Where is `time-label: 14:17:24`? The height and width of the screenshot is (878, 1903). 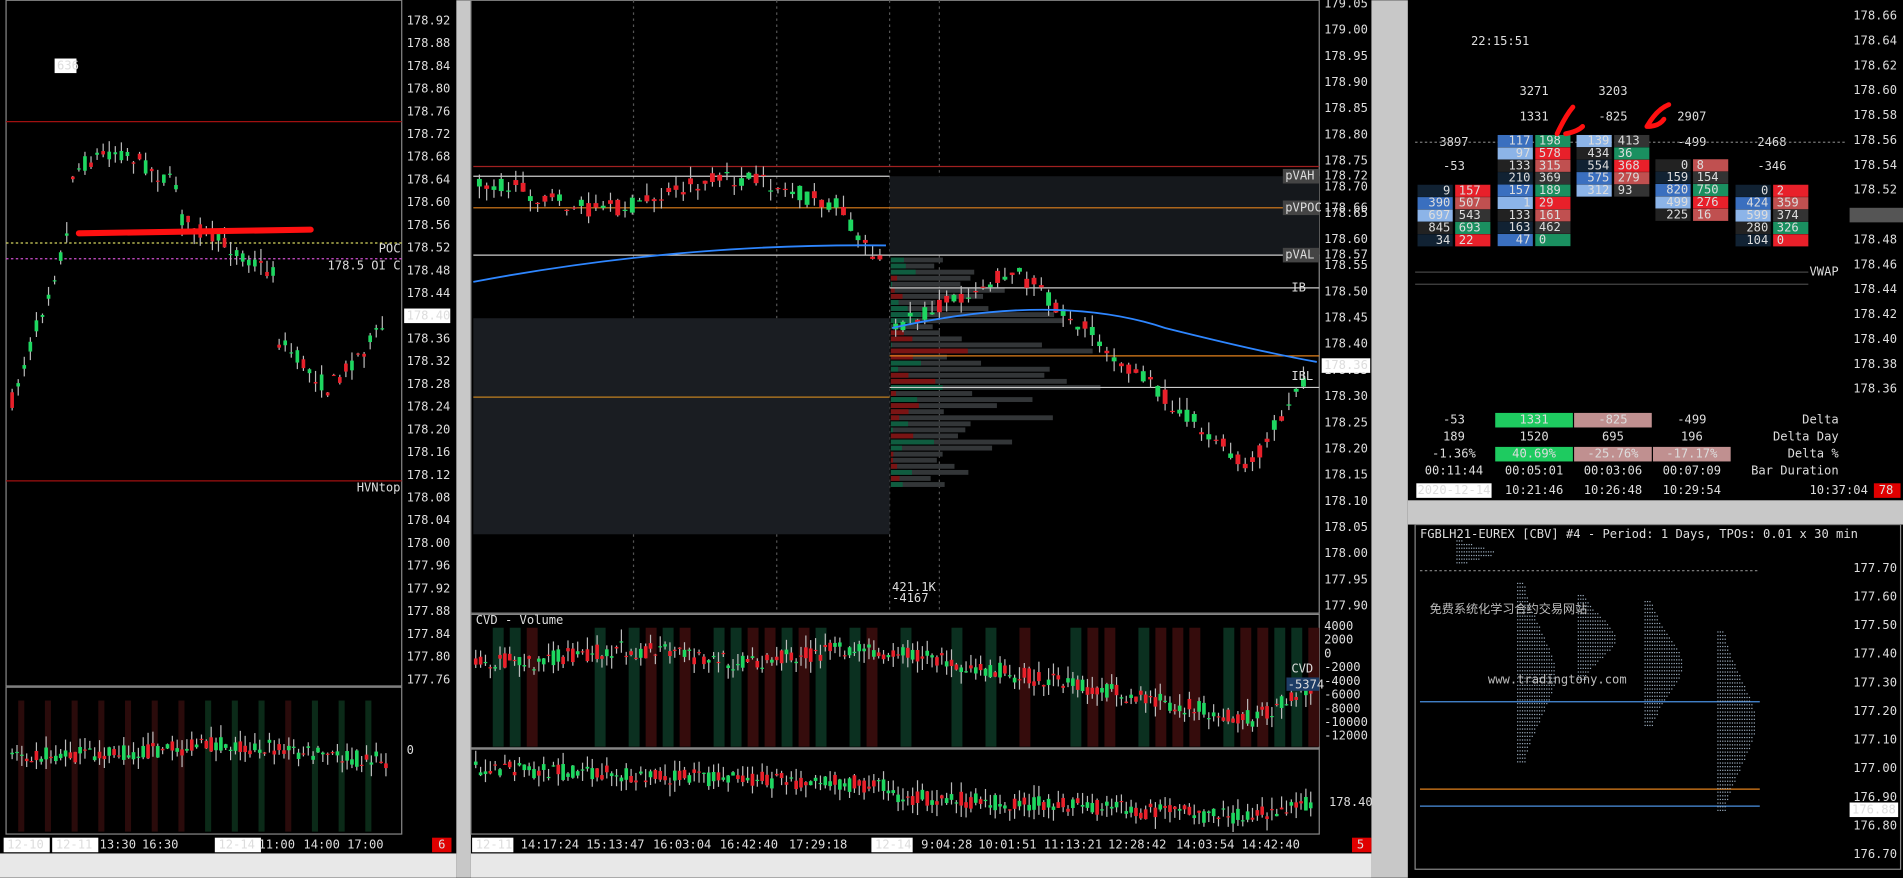
time-label: 14:17:24 is located at coordinates (550, 844).